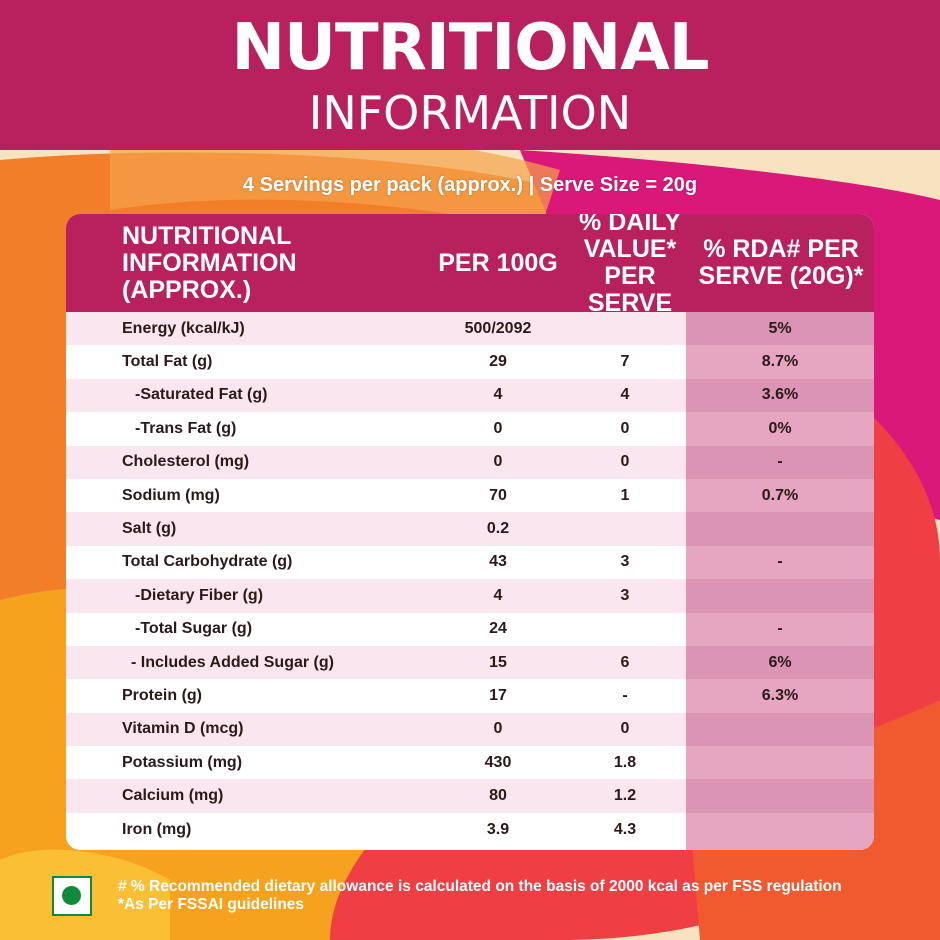  What do you see at coordinates (157, 829) in the screenshot?
I see `nutrient-name: Iron (mg)` at bounding box center [157, 829].